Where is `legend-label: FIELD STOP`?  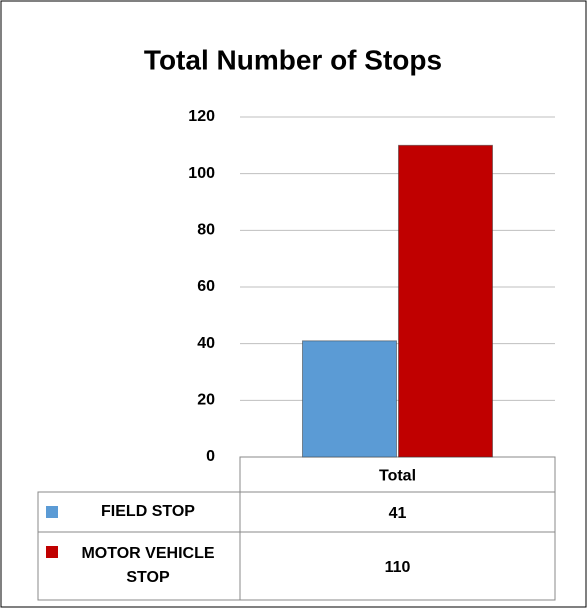 legend-label: FIELD STOP is located at coordinates (148, 511).